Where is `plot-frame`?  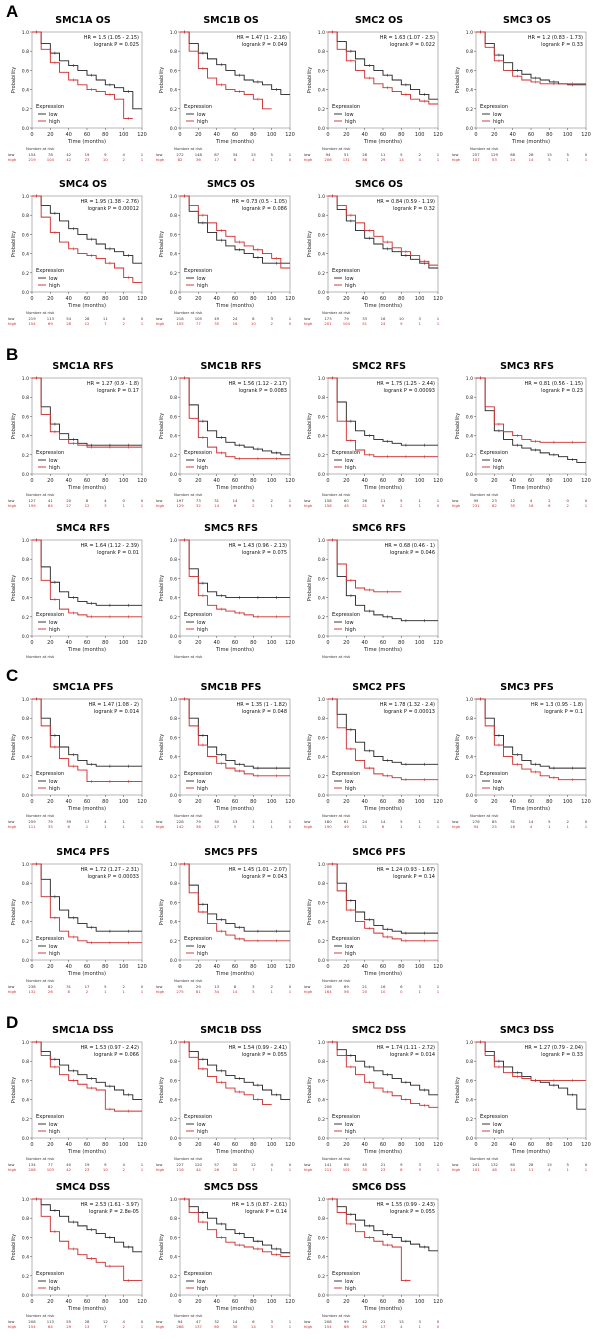 plot-frame is located at coordinates (383, 912).